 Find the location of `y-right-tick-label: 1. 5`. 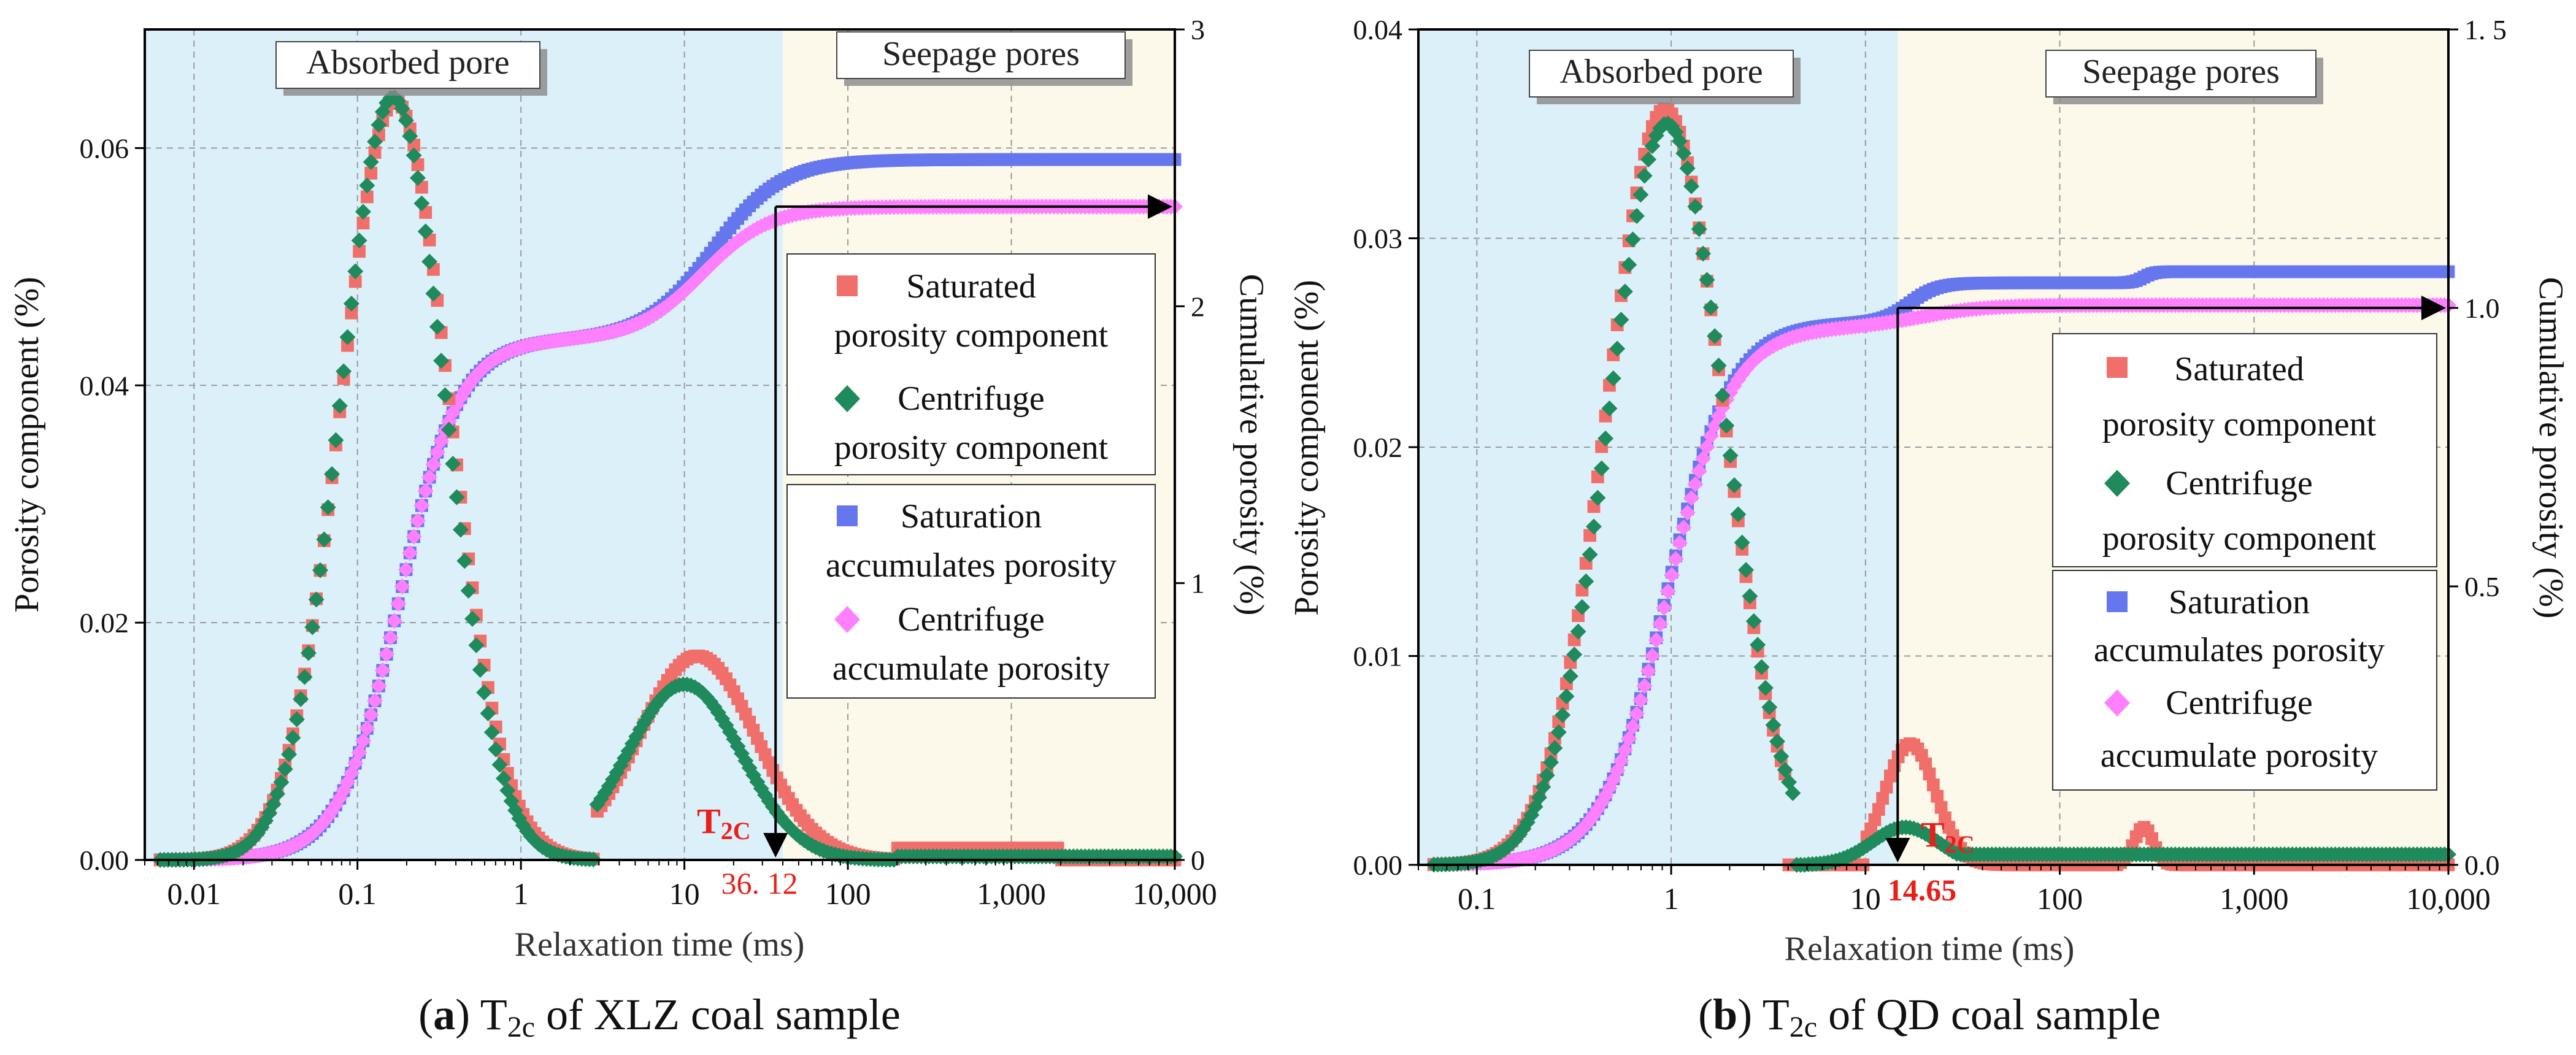

y-right-tick-label: 1. 5 is located at coordinates (2485, 29).